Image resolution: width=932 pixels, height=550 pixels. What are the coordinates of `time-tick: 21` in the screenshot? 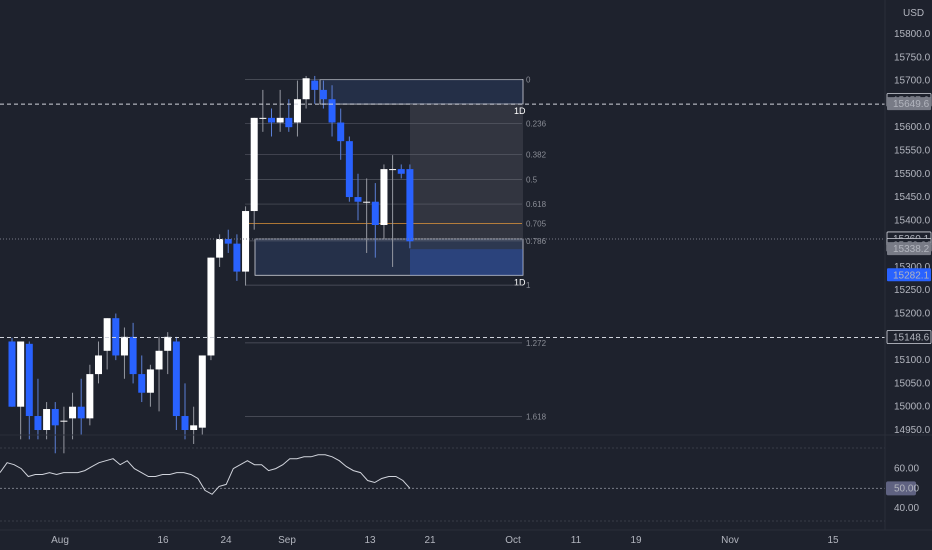 It's located at (430, 540).